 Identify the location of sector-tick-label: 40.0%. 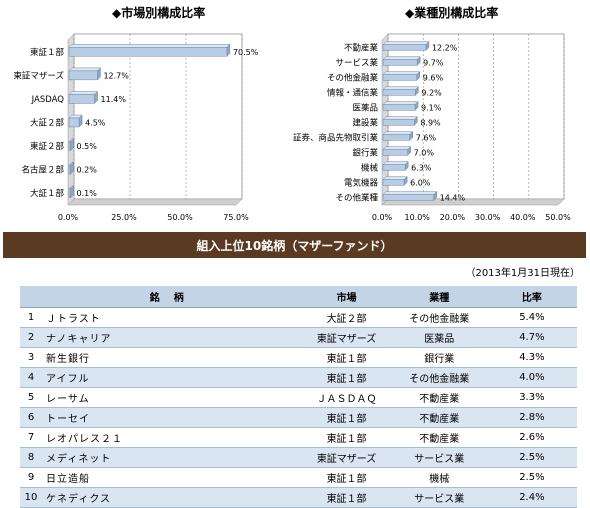
(523, 217).